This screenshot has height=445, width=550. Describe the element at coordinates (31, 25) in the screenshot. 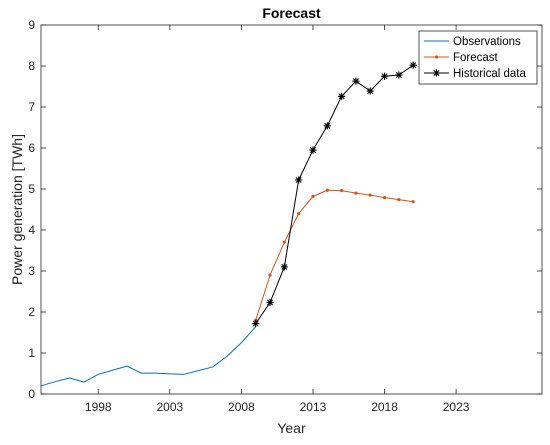

I see `y-tick-label: 9` at that location.